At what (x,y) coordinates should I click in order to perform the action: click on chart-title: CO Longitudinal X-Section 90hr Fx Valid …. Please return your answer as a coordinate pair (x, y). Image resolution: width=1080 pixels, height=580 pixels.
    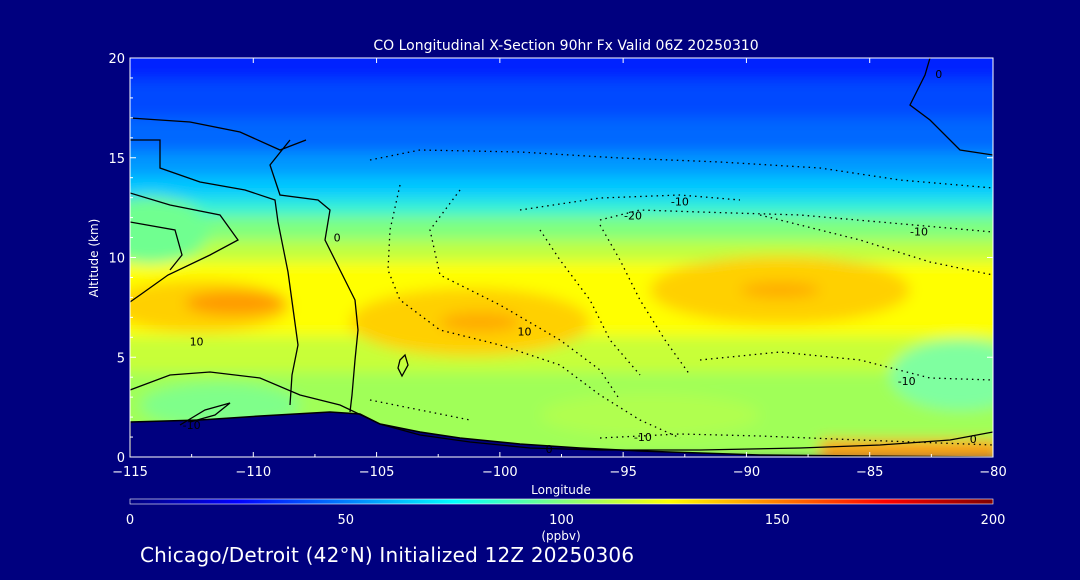
    Looking at the image, I should click on (565, 46).